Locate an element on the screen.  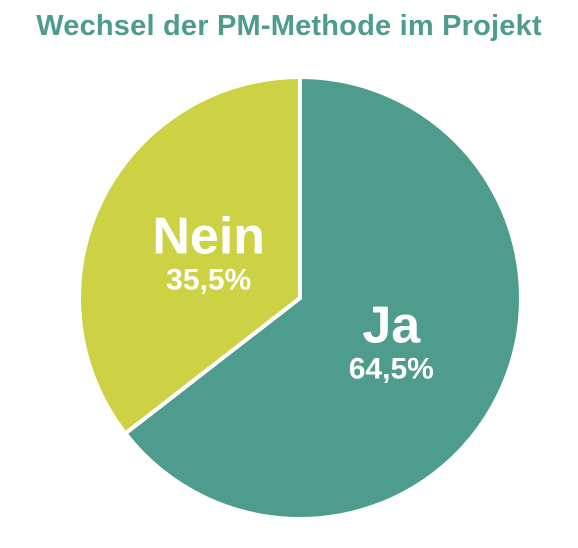
chart-title: Wechsel der PM-Methode im Projekt is located at coordinates (289, 26).